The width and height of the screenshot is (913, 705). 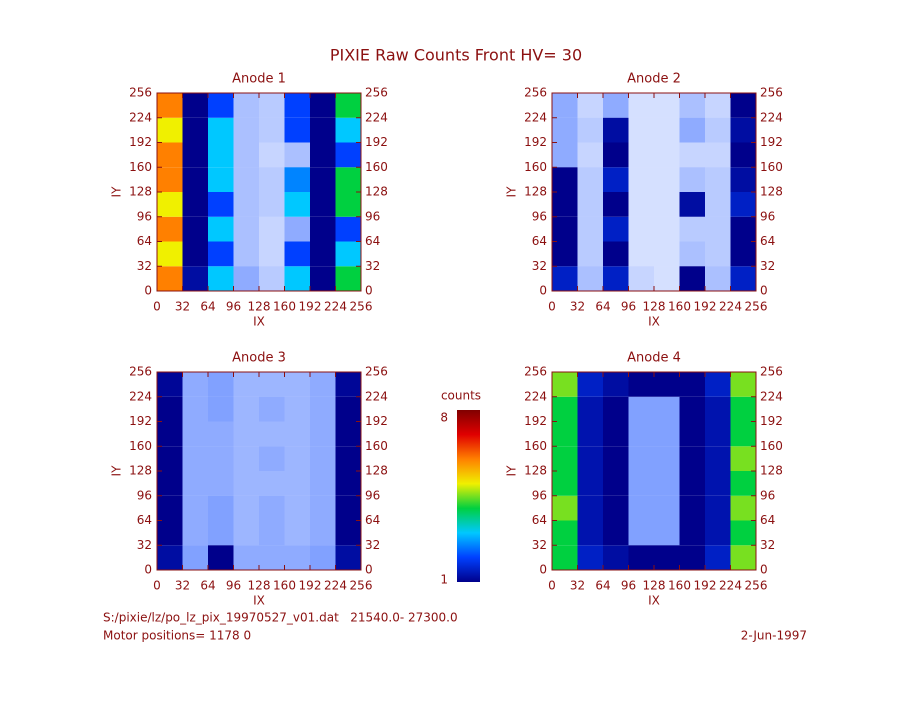 I want to click on panel-title: Anode 4, so click(x=654, y=358).